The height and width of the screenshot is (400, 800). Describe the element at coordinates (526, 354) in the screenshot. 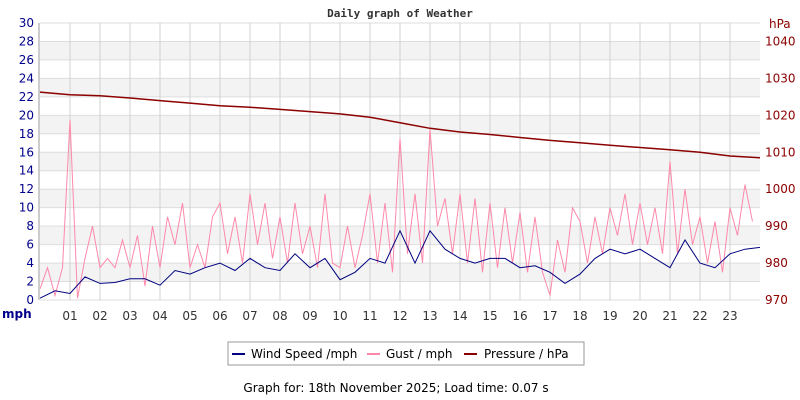

I see `legend-pressure: Pressure / hPa` at that location.